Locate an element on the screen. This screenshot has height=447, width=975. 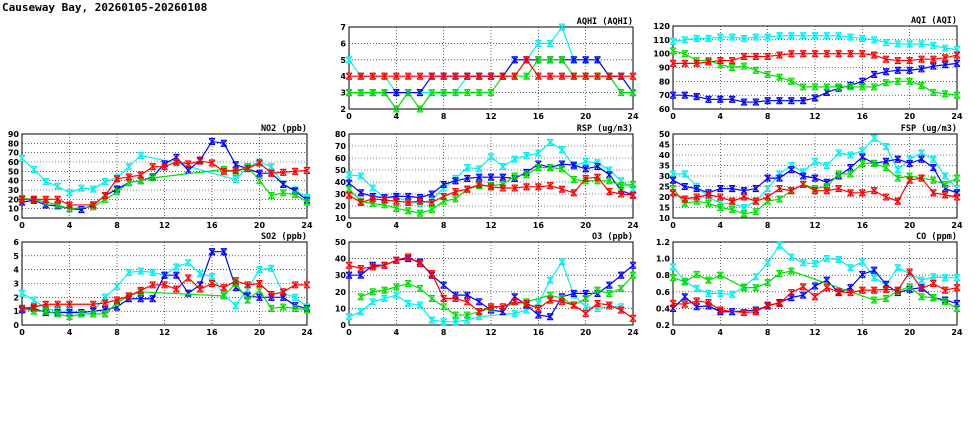
y-tick-label: 2 is located at coordinates (343, 109).